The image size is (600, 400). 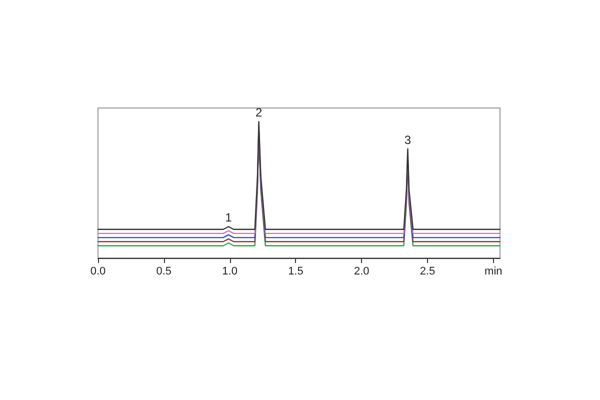 What do you see at coordinates (493, 272) in the screenshot?
I see `x-tick-label: min` at bounding box center [493, 272].